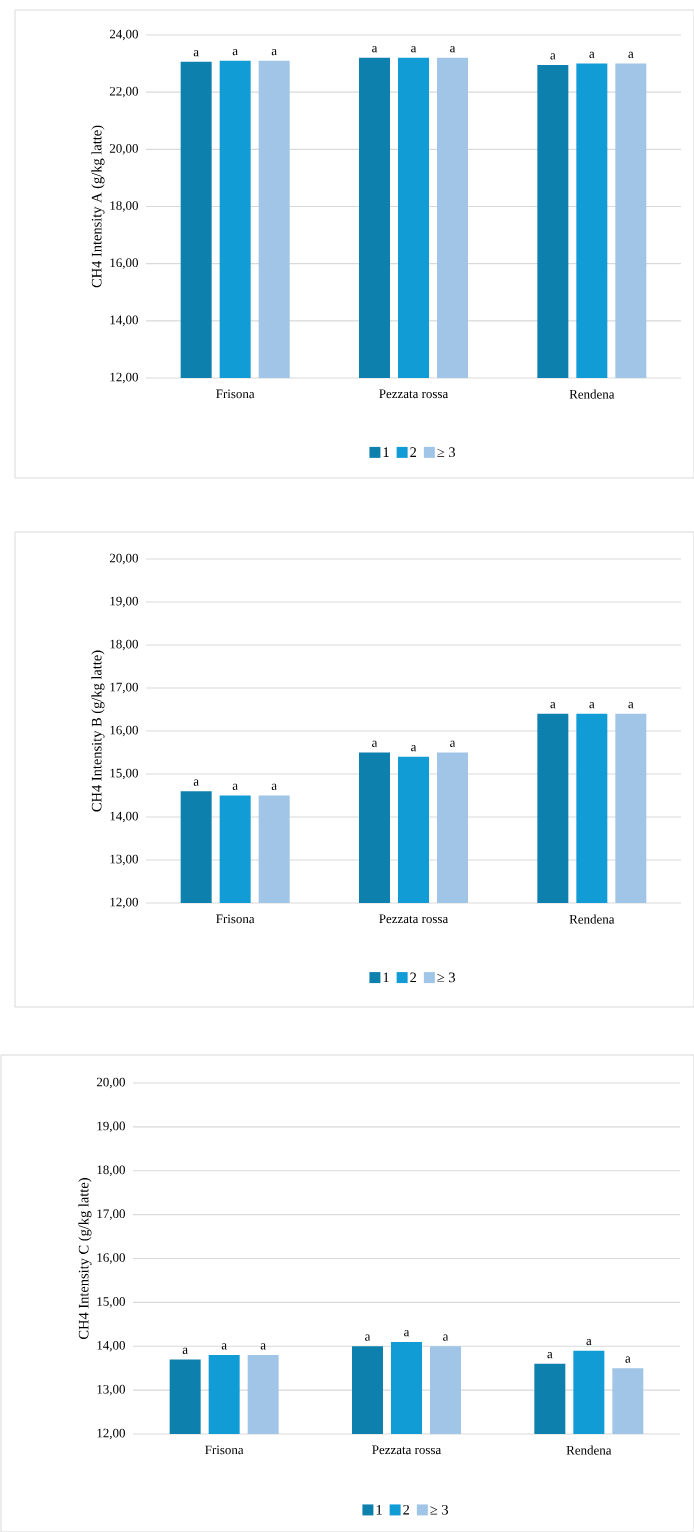 This screenshot has width=694, height=1532. Describe the element at coordinates (123, 92) in the screenshot. I see `y-tick-label: 22,00` at that location.